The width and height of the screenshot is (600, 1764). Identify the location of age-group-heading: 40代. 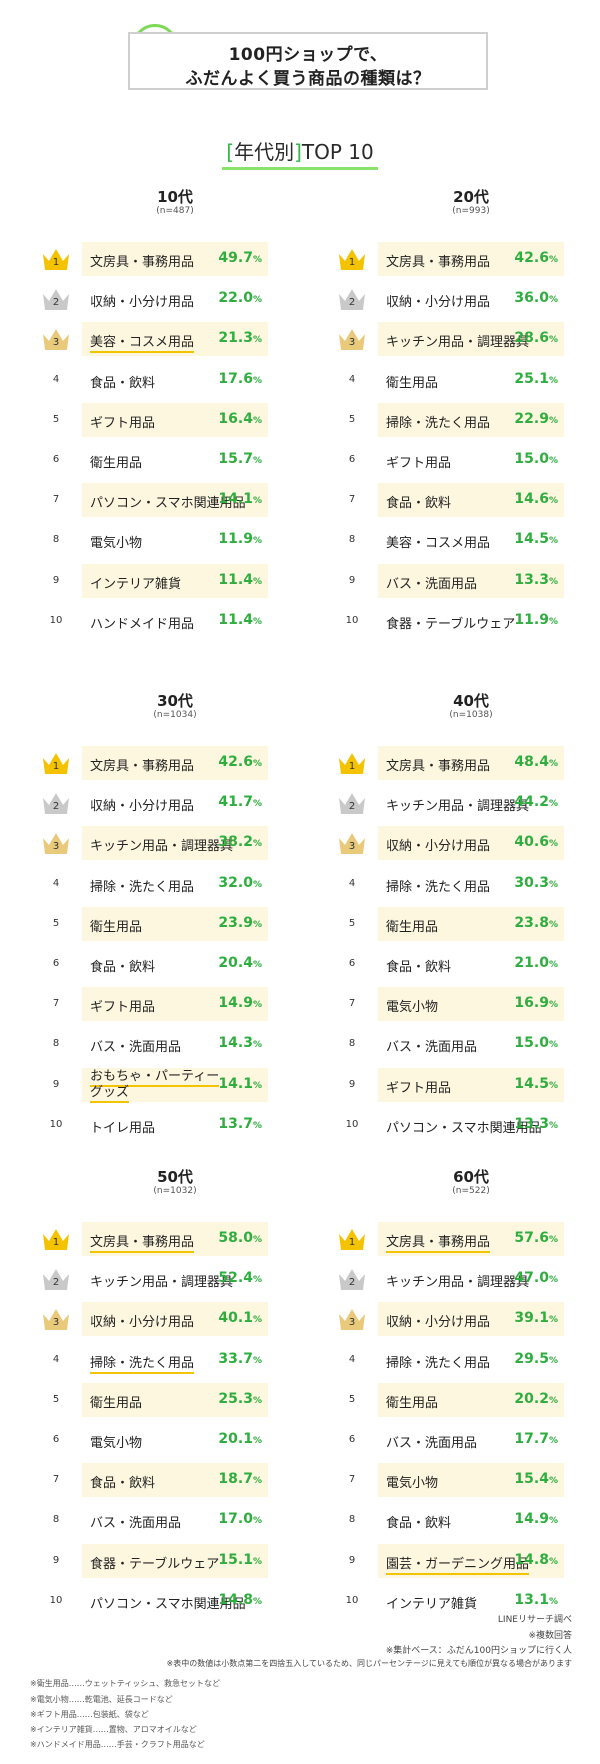
(471, 701).